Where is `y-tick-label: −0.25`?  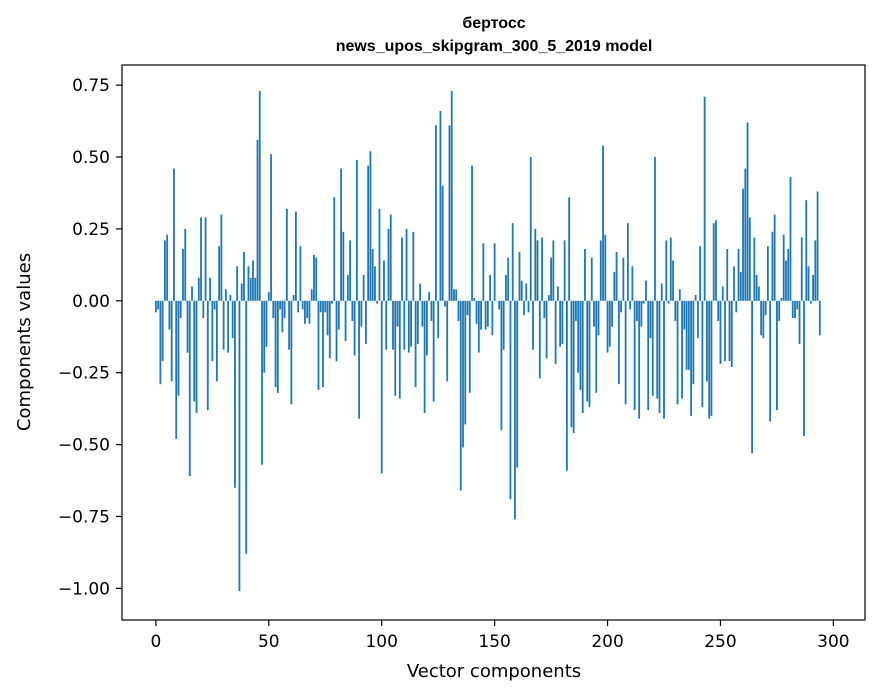
y-tick-label: −0.25 is located at coordinates (84, 374).